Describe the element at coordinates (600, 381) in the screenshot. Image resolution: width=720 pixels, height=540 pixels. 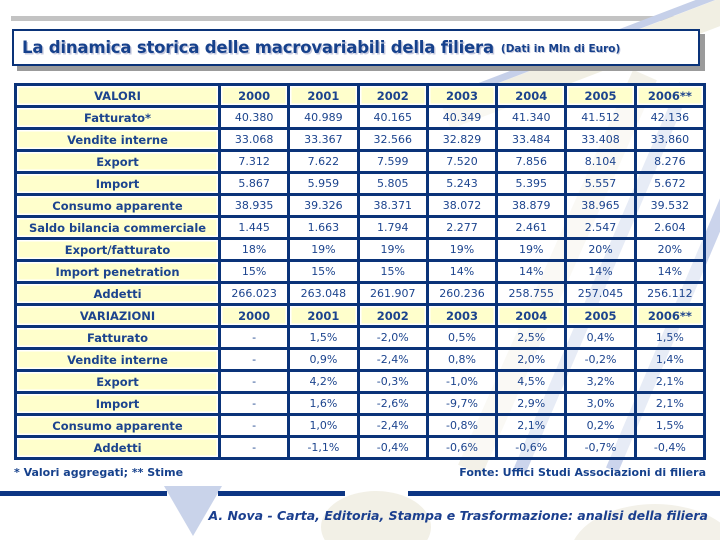
I see `value-cell: 3,2%` at that location.